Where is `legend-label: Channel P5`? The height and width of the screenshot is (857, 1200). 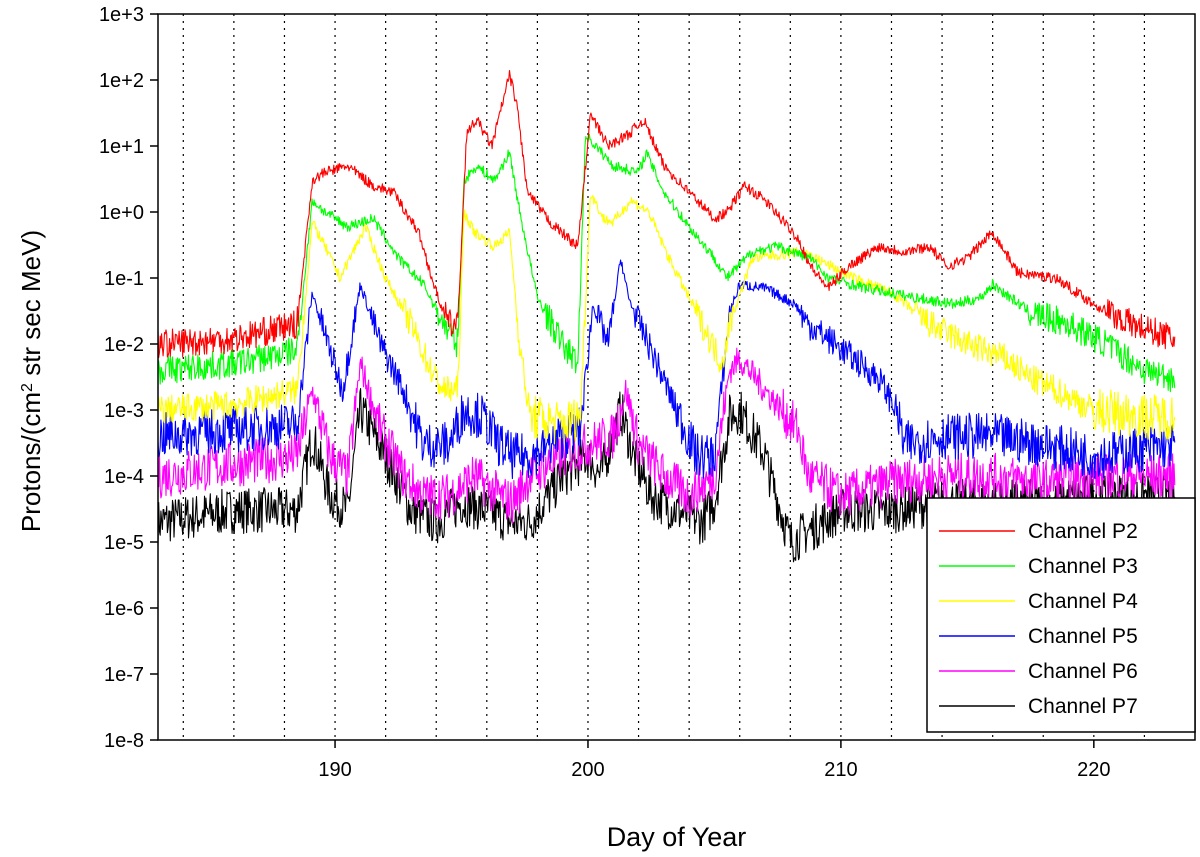 legend-label: Channel P5 is located at coordinates (1083, 636).